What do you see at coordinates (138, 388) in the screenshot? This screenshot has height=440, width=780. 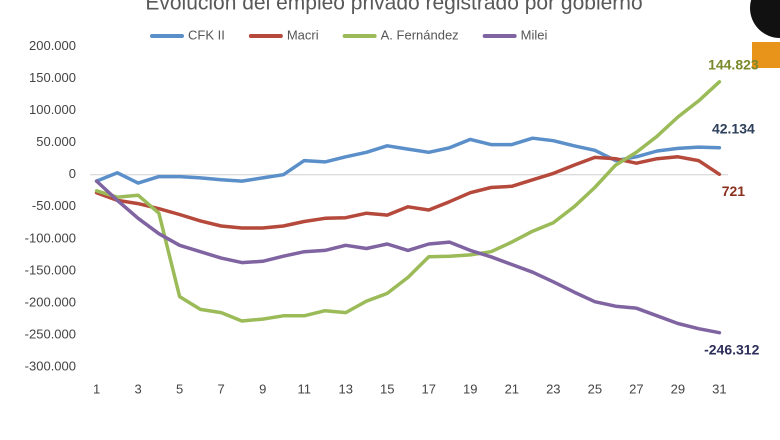 I see `x-tick-label: 3` at bounding box center [138, 388].